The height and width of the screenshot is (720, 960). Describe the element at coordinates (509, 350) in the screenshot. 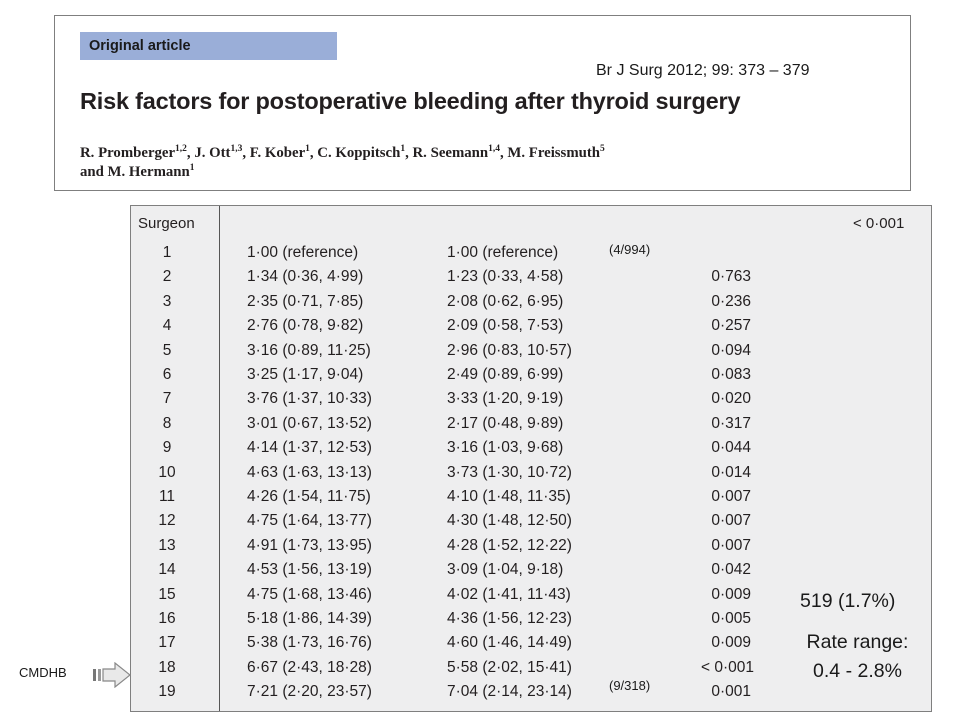

I see `odds-ratio-adjusted: 2·96 (0·83, 10·57)` at that location.